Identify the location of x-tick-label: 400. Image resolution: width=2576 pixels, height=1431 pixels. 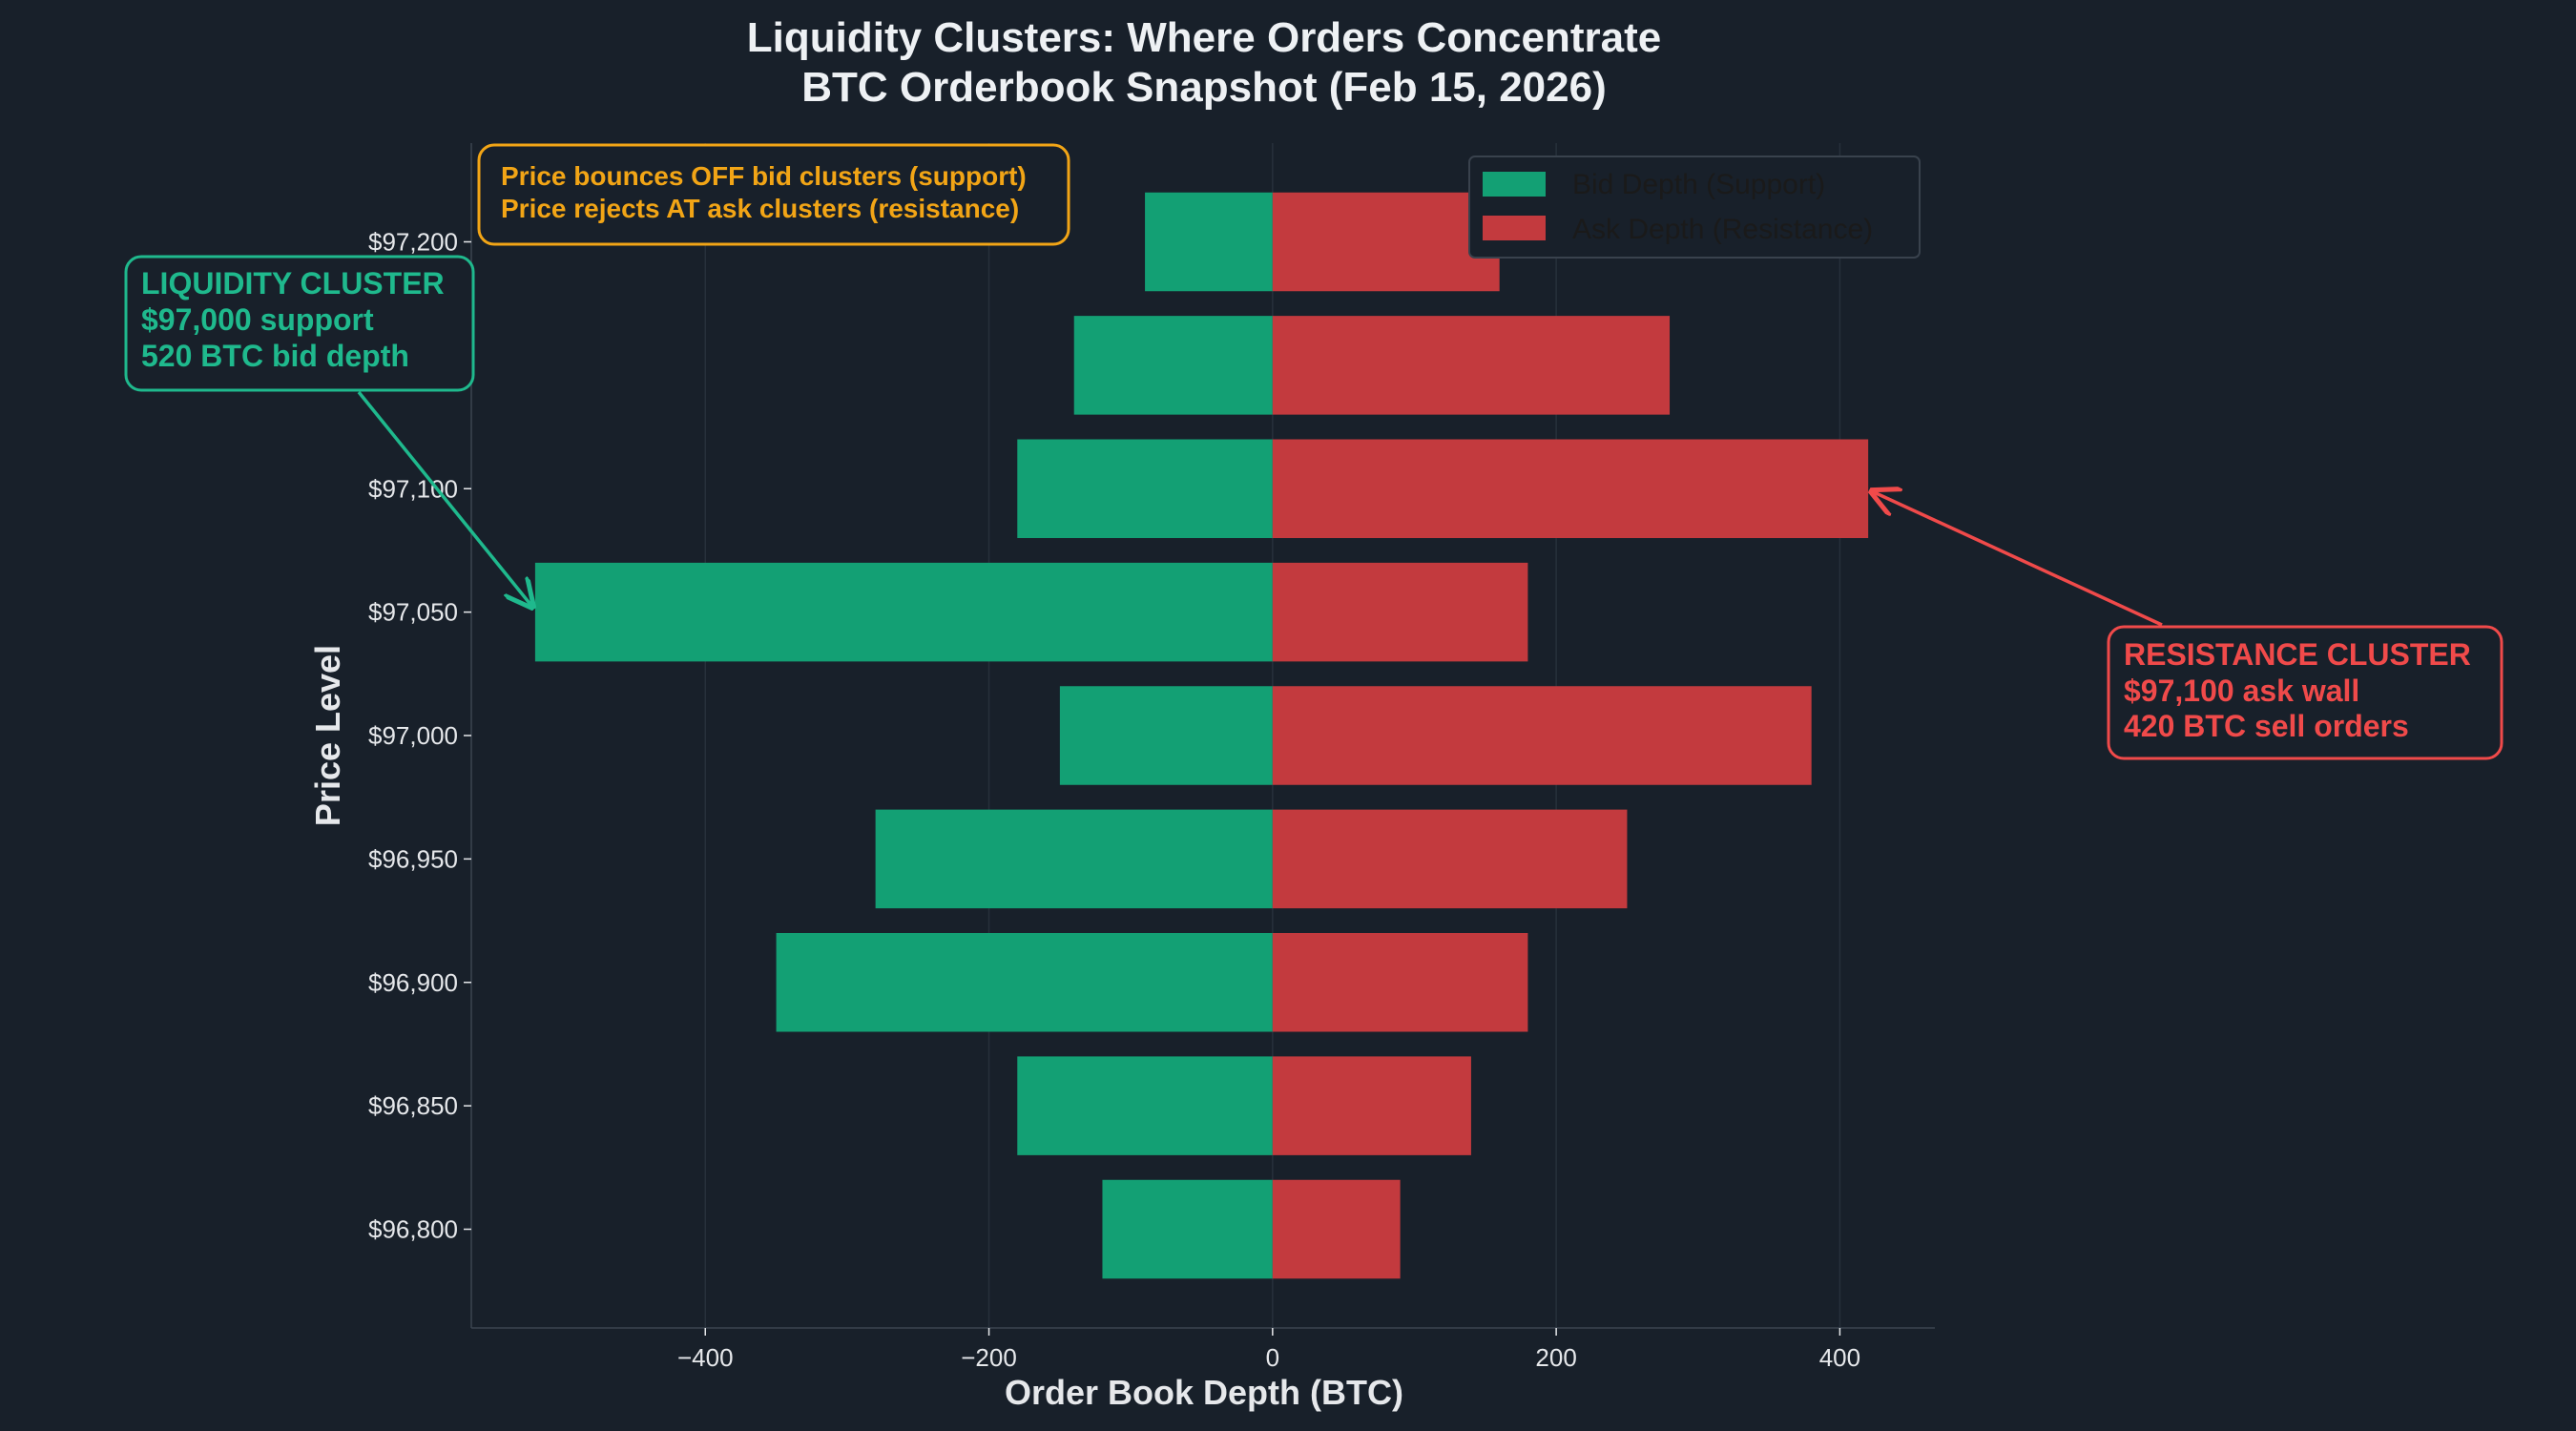
(1839, 1357).